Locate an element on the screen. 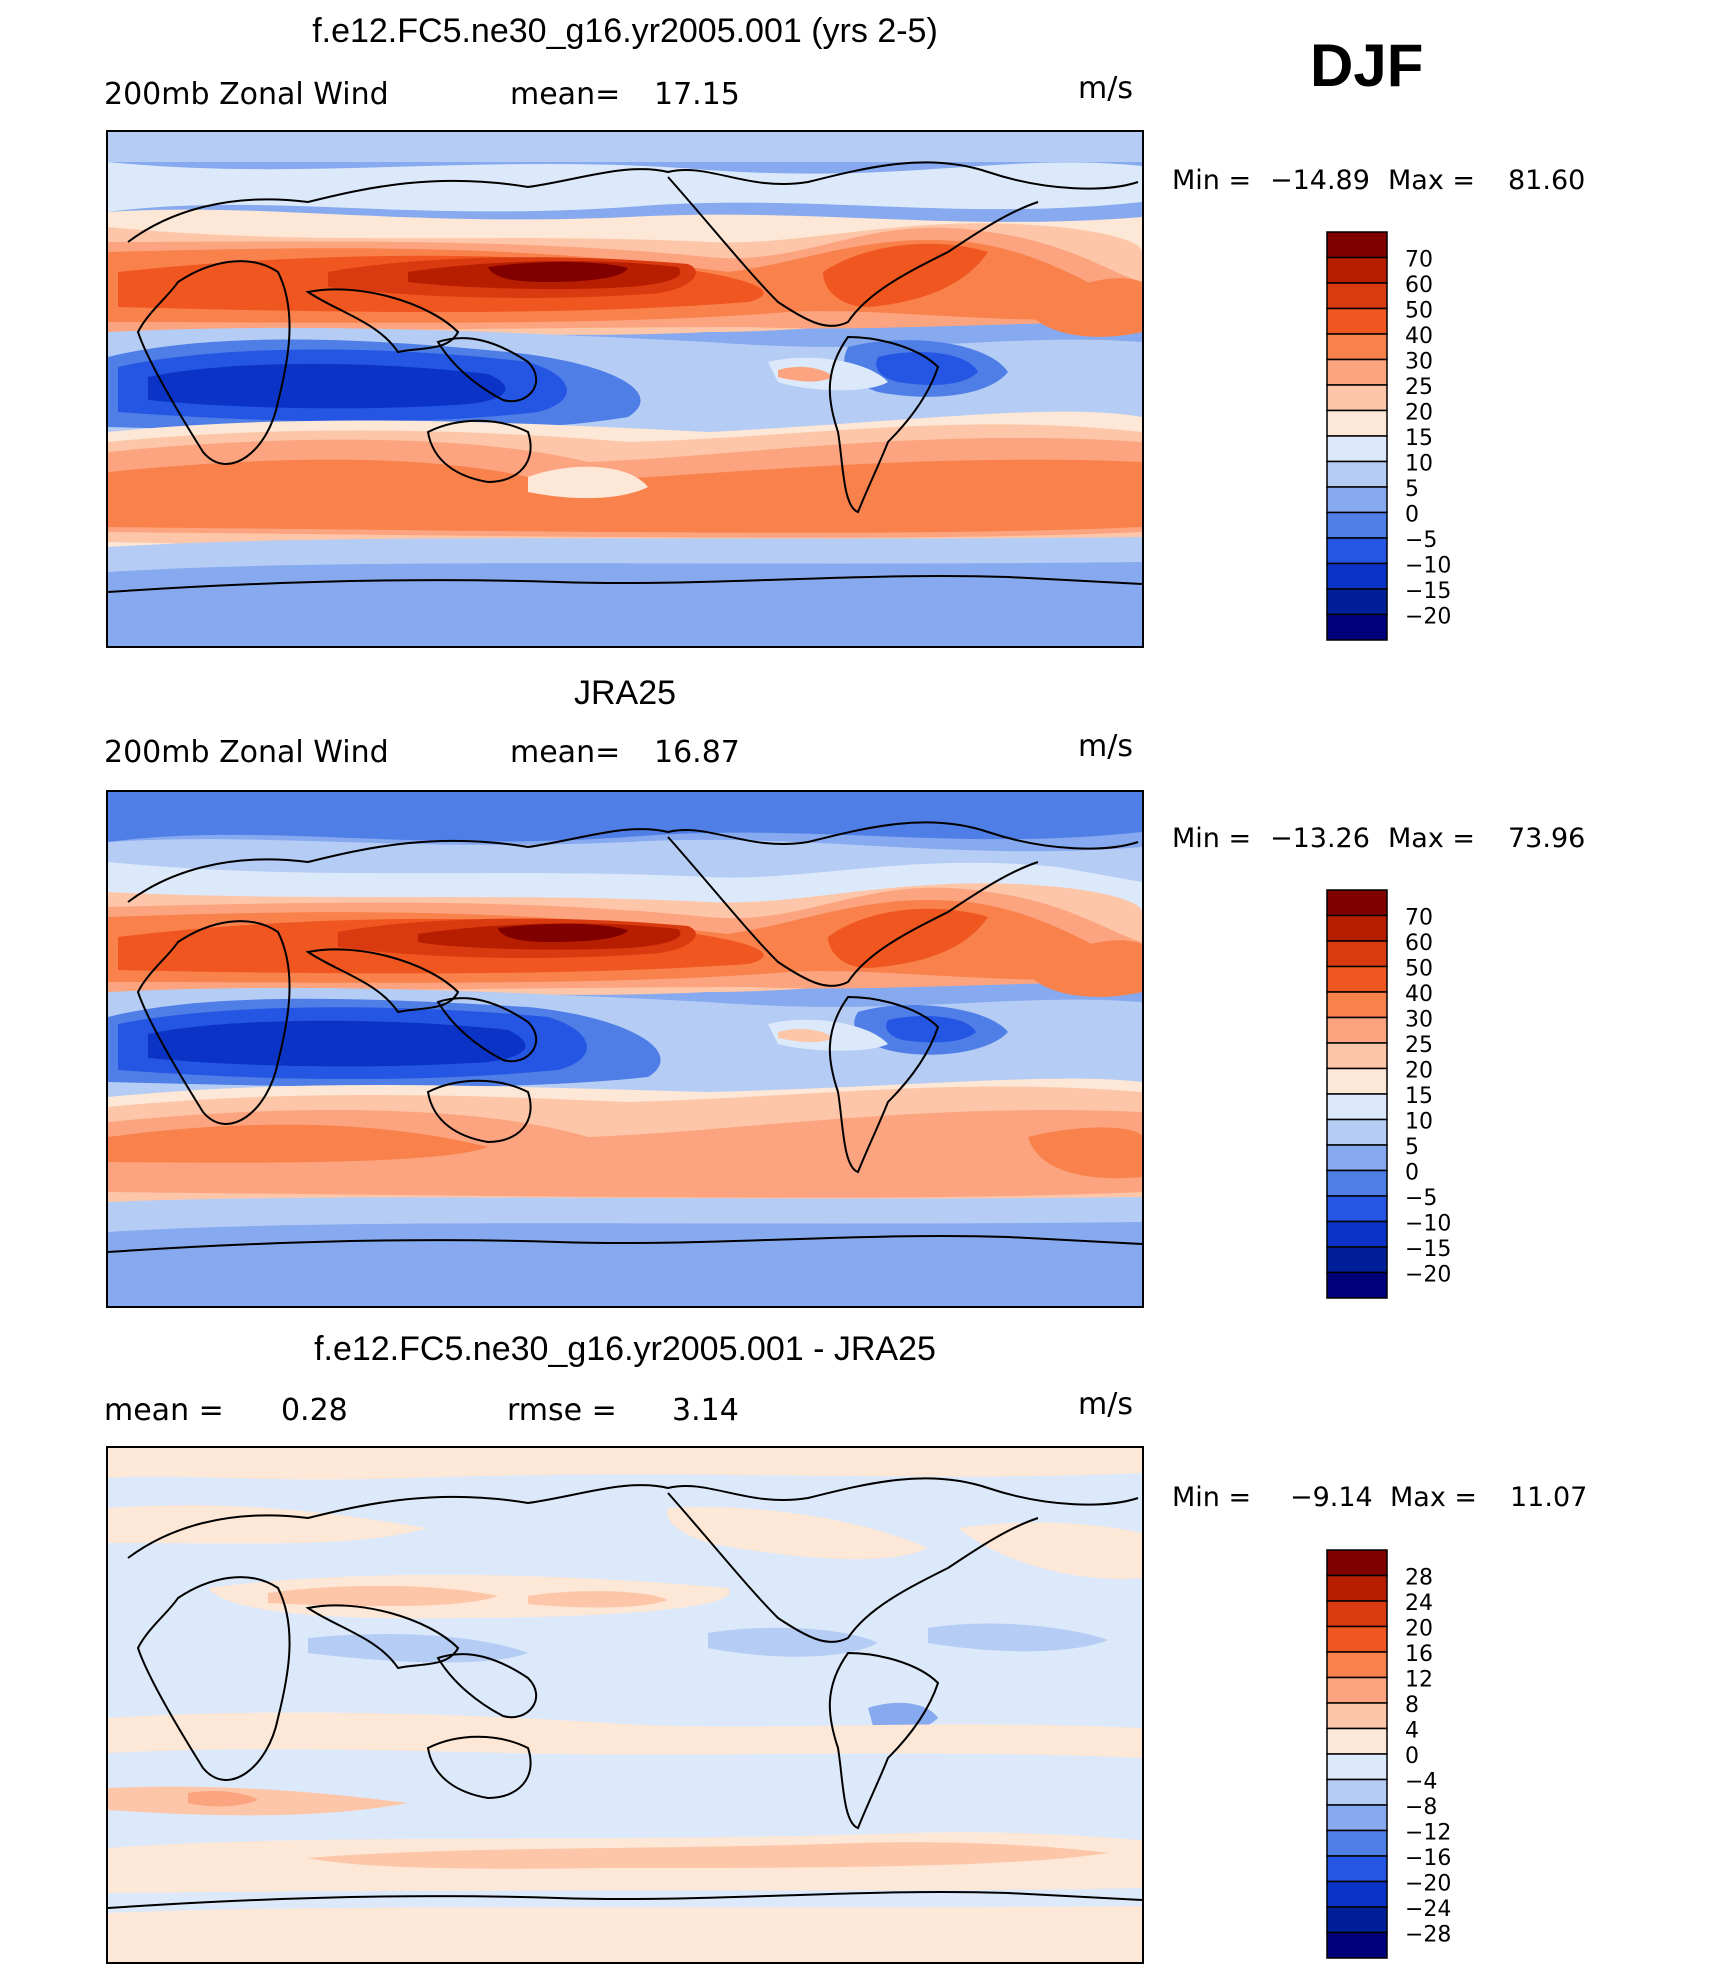  panel-1-max-label: Max = is located at coordinates (1432, 180).